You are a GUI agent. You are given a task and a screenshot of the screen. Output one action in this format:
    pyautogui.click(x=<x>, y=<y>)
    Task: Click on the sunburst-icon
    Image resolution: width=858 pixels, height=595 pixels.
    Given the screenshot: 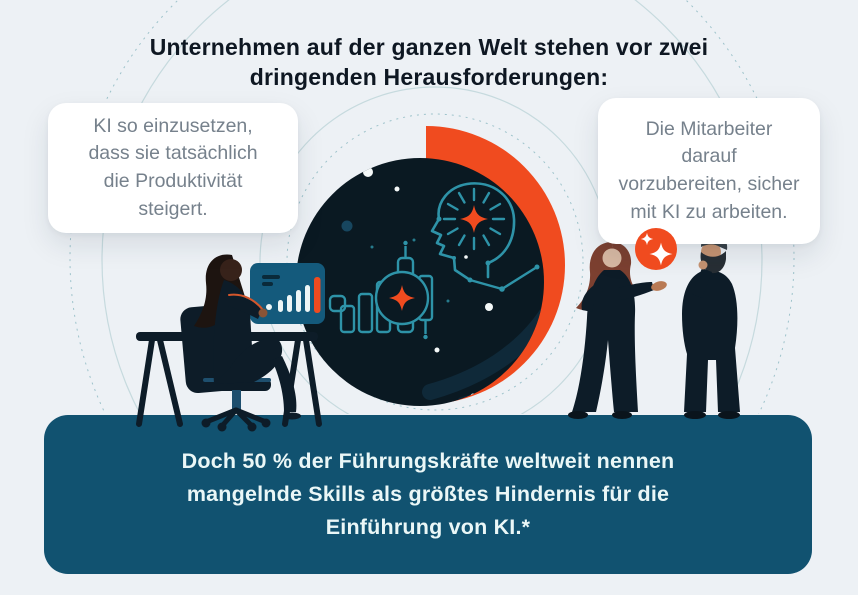 What is the action you would take?
    pyautogui.click(x=474, y=219)
    